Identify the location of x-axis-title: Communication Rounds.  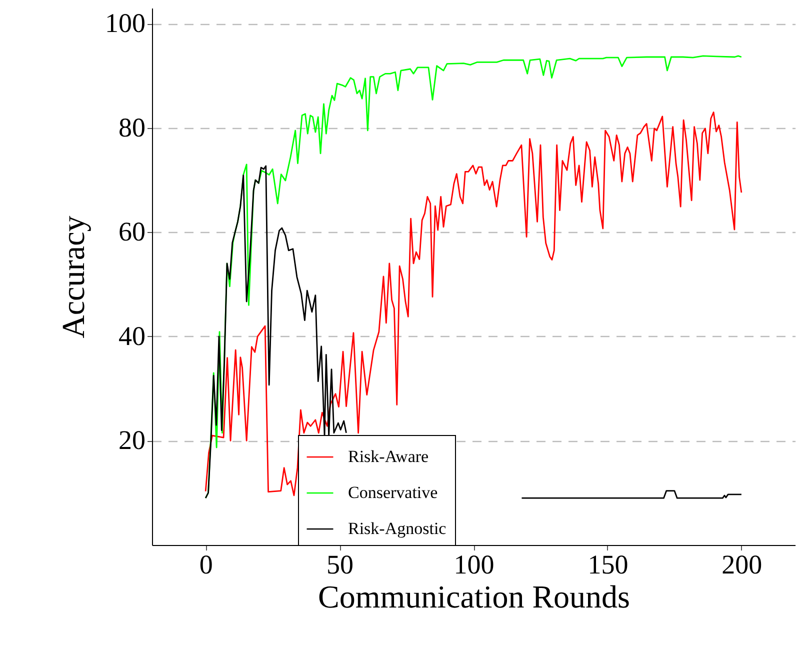
(474, 596).